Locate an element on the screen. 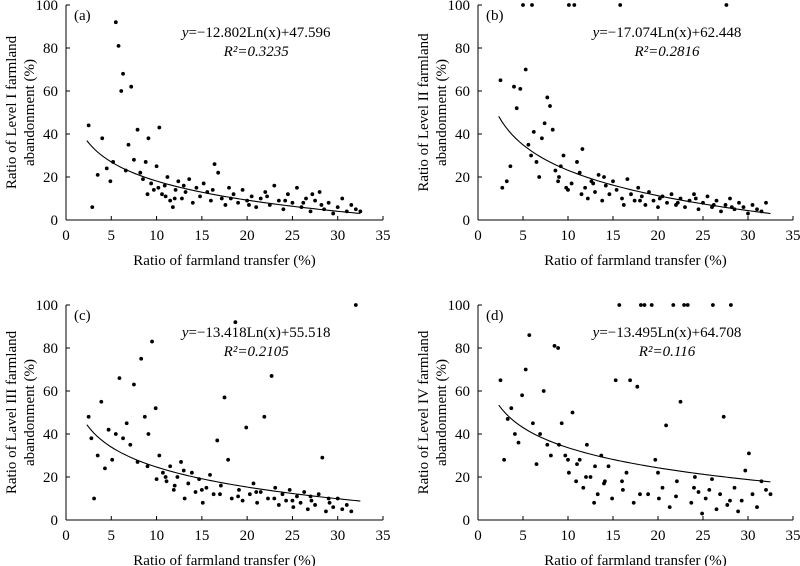 The height and width of the screenshot is (566, 800). y-tick-label: 40 is located at coordinates (50, 135).